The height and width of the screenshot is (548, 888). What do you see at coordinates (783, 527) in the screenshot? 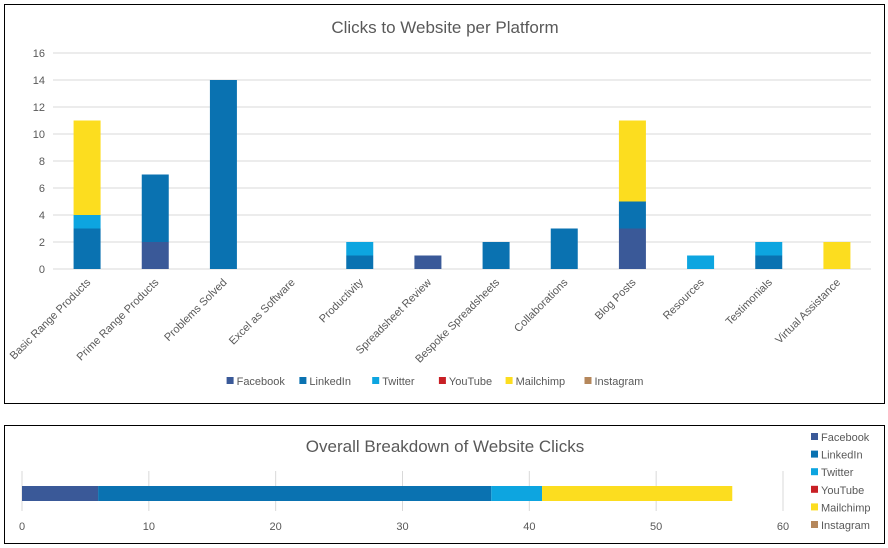
I see `x-tick-label: 60` at bounding box center [783, 527].